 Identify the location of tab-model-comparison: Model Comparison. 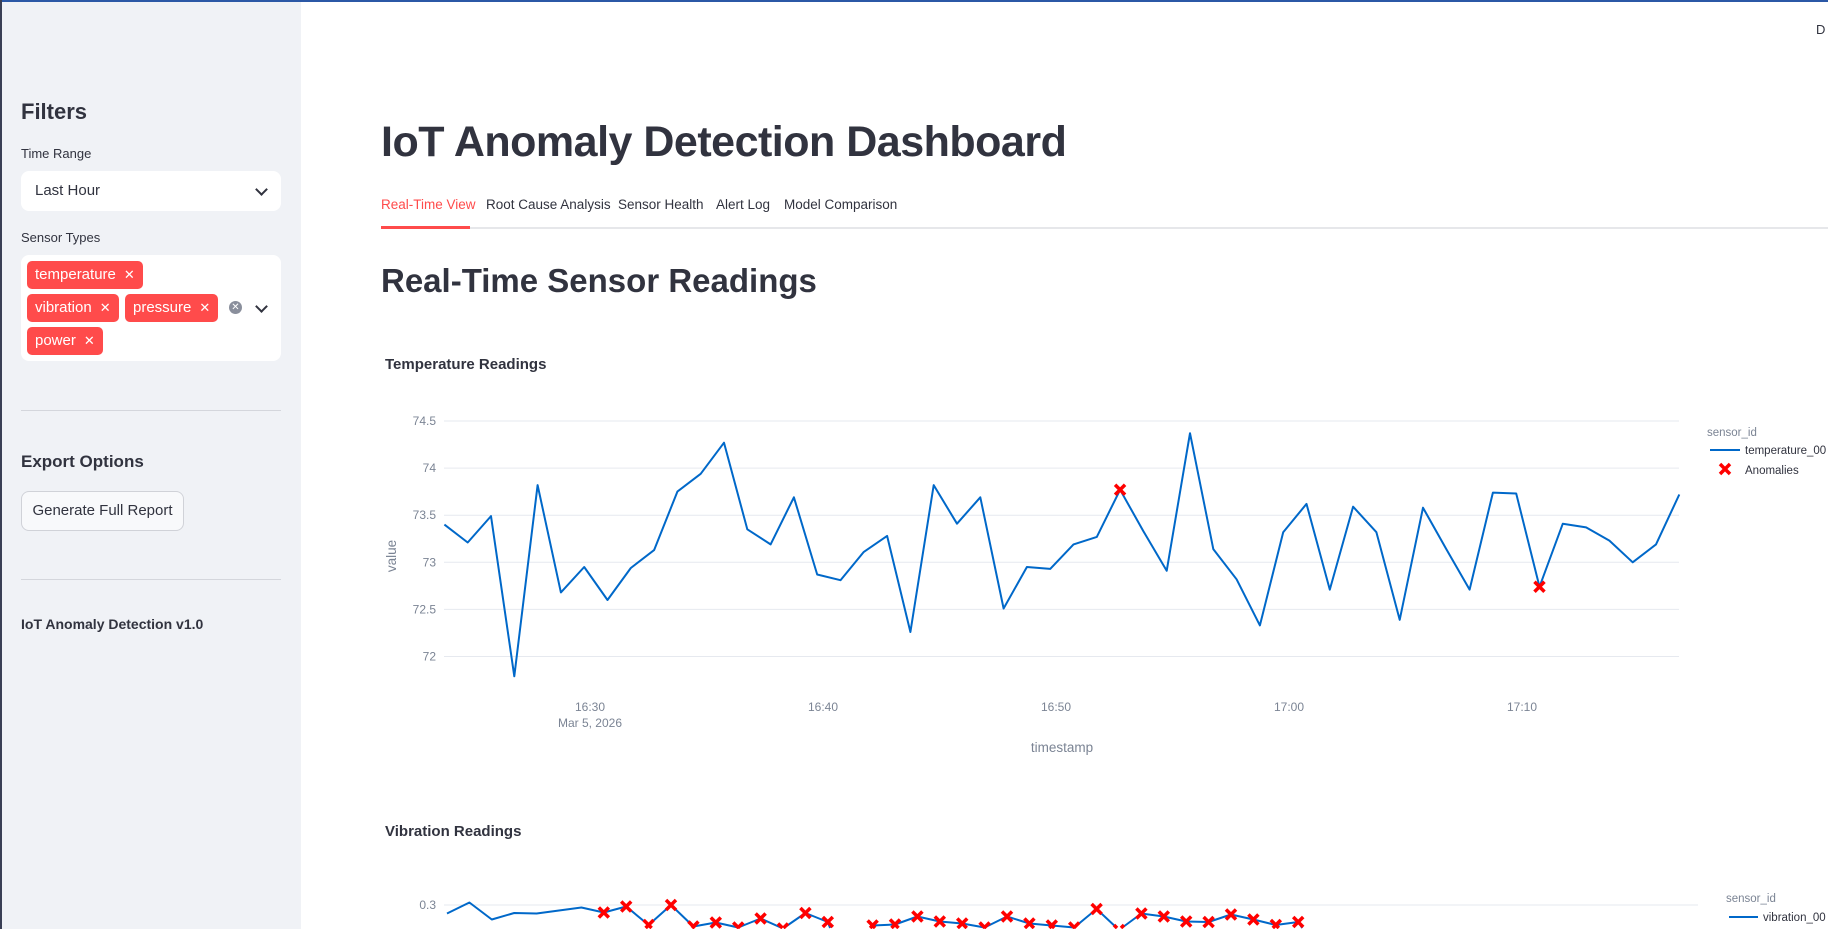
(841, 204).